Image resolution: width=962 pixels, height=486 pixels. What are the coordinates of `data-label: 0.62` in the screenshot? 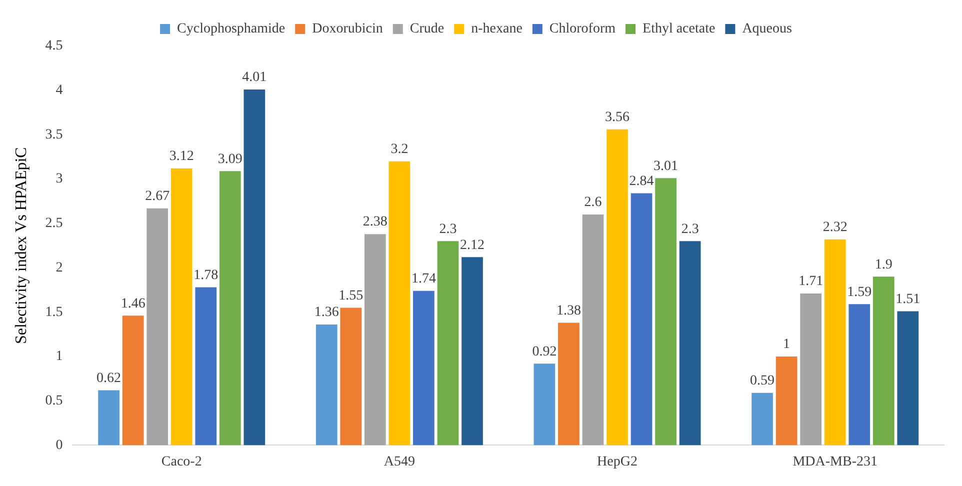 It's located at (109, 378).